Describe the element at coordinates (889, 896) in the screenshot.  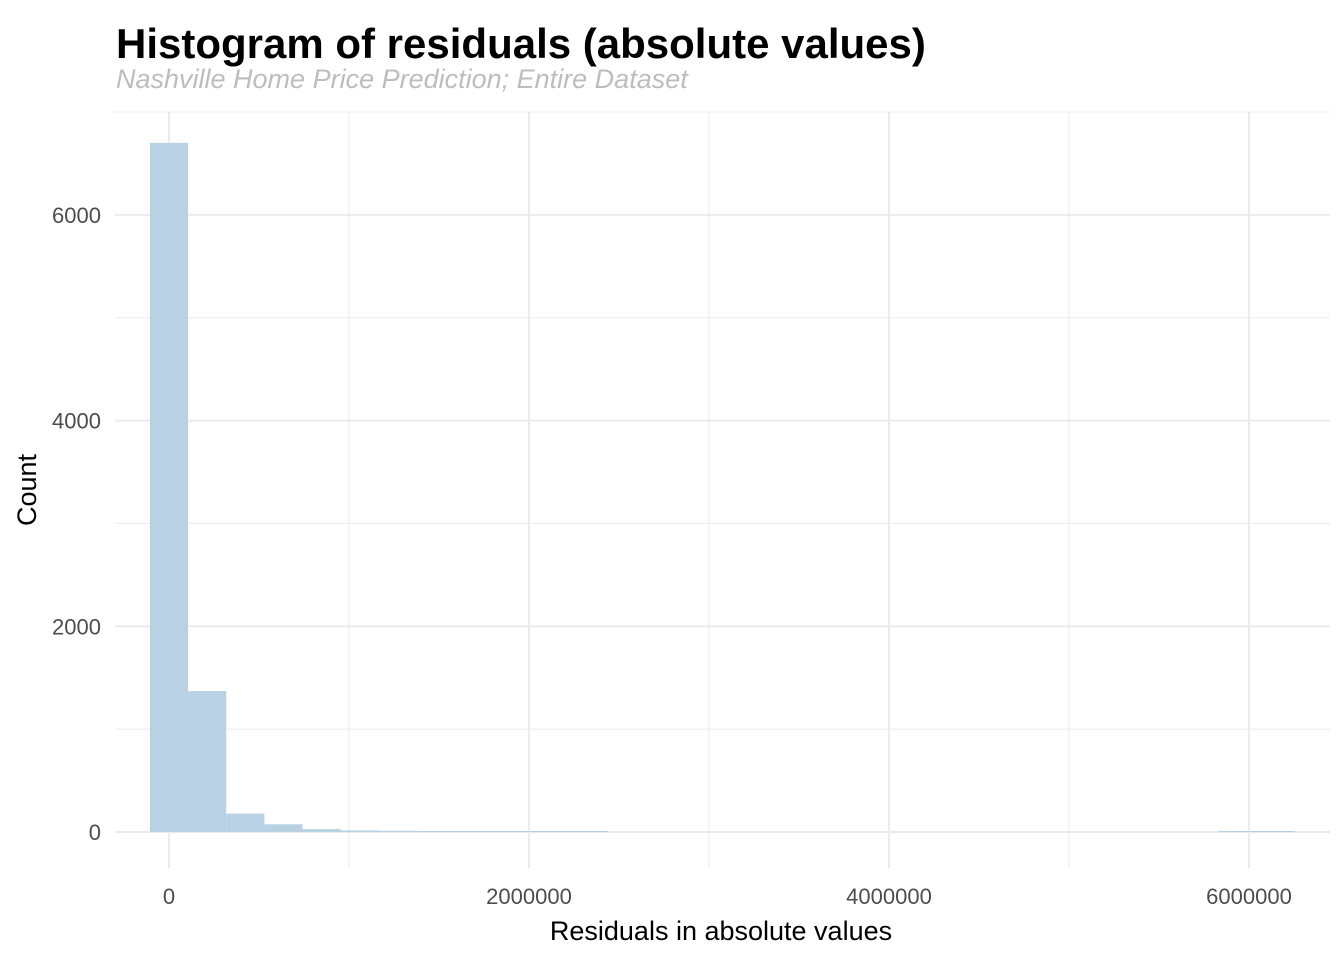
I see `x-tick-label: 4000000` at that location.